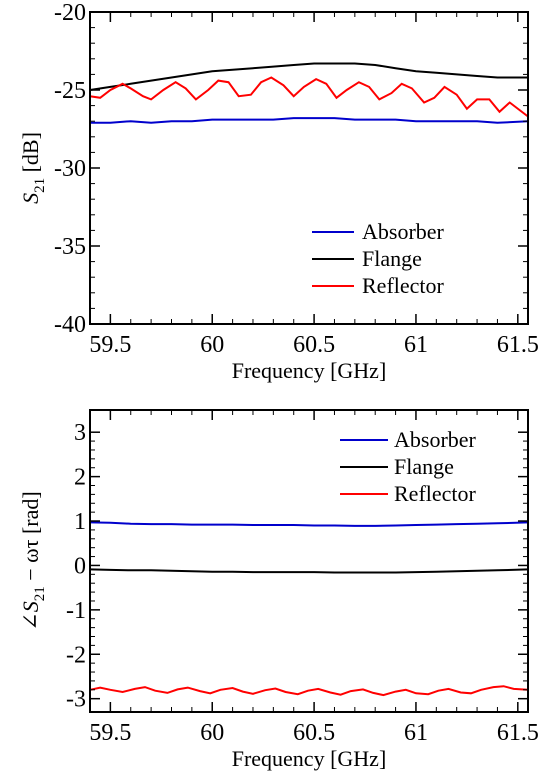  I want to click on y-tick-label: 2, so click(80, 478).